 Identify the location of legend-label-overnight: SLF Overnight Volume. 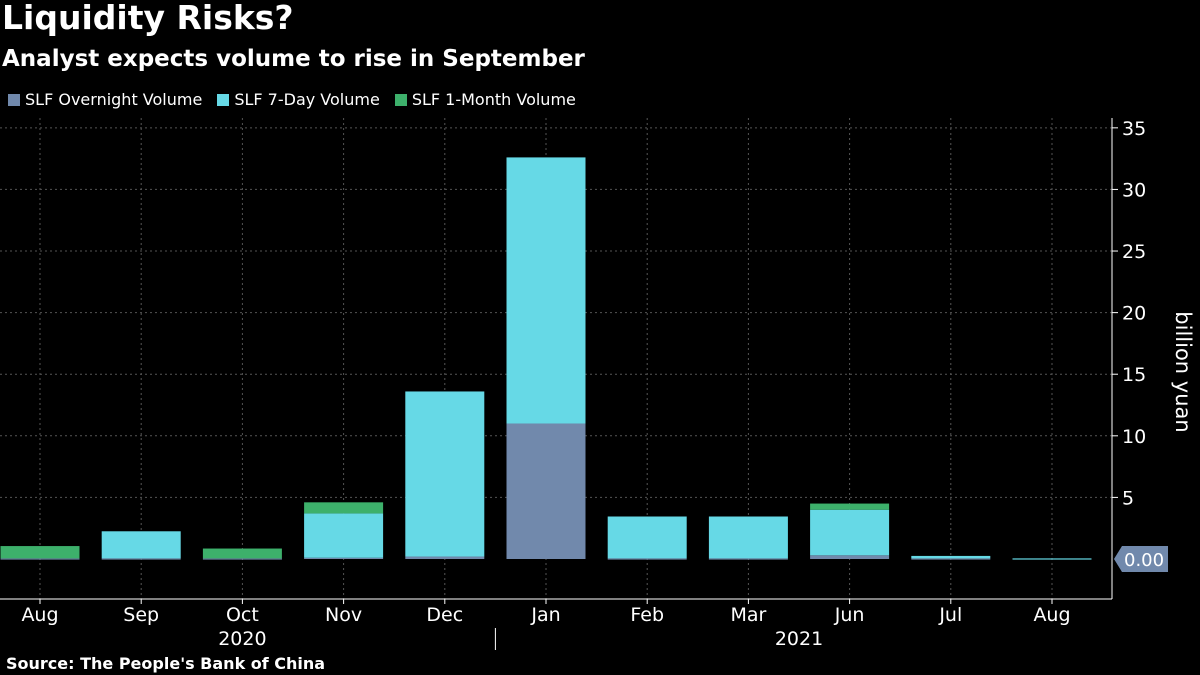
(114, 99).